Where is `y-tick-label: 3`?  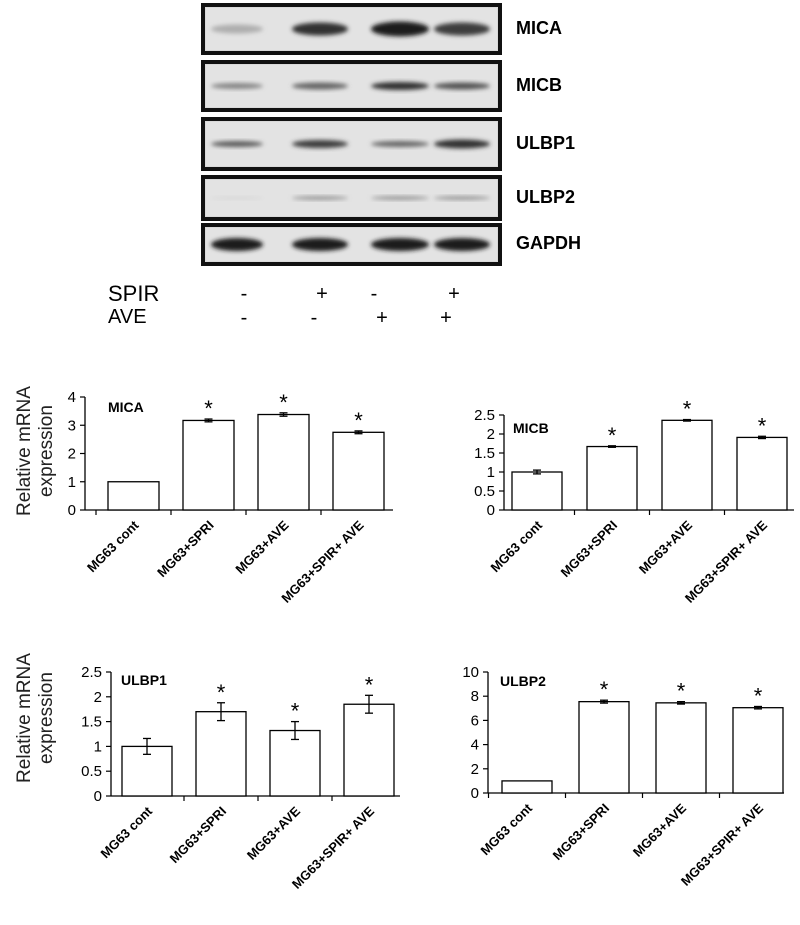 y-tick-label: 3 is located at coordinates (72, 425).